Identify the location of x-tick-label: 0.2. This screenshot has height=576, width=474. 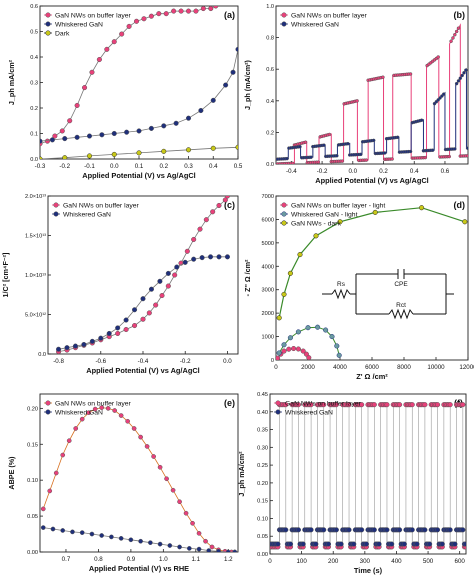
(383, 171).